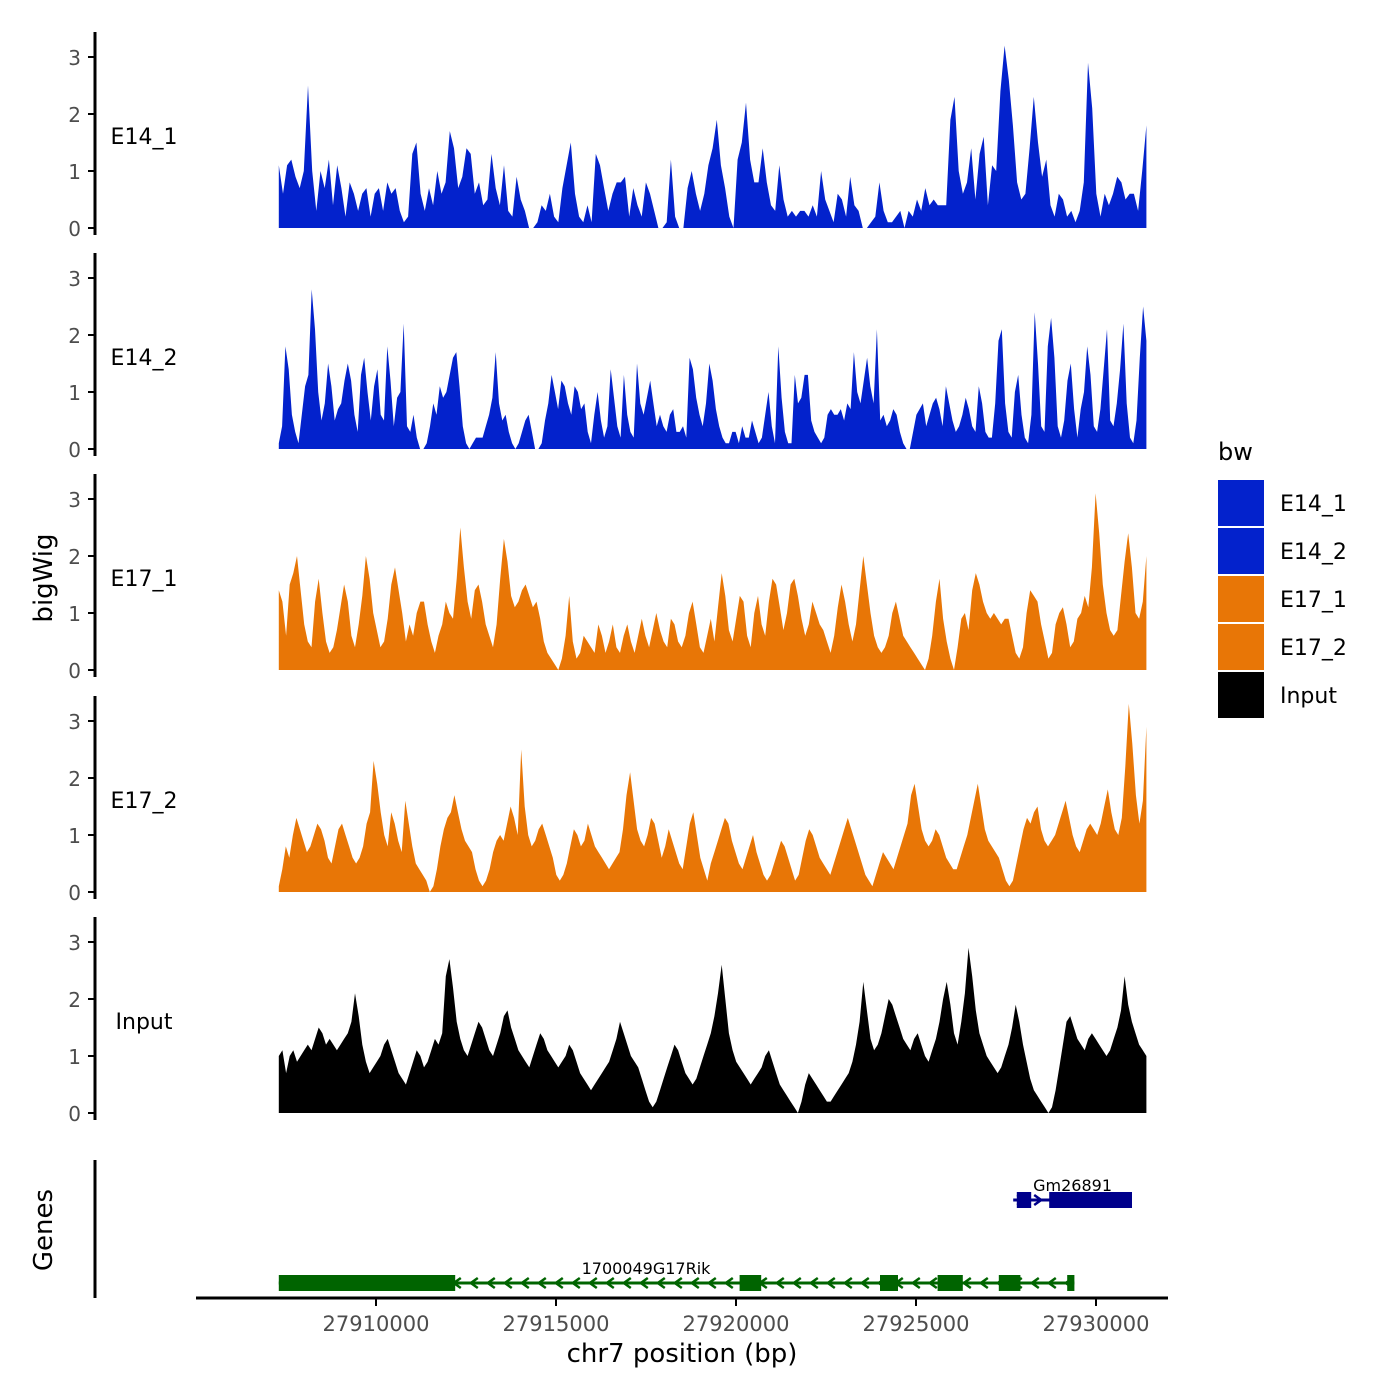  Describe the element at coordinates (736, 1324) in the screenshot. I see `x-tick-label: 27920000` at that location.